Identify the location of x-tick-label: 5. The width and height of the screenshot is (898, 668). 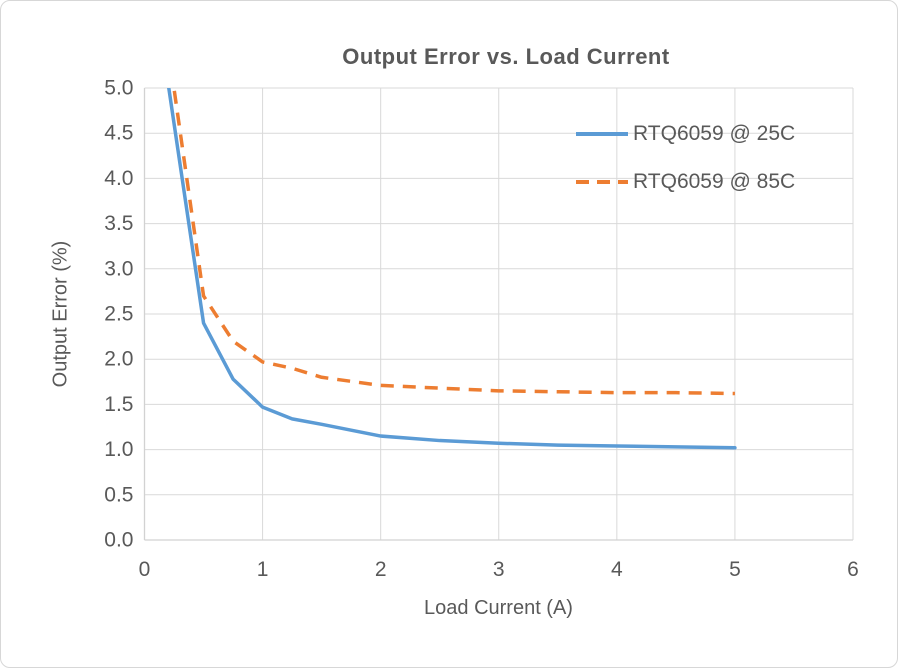
(735, 569).